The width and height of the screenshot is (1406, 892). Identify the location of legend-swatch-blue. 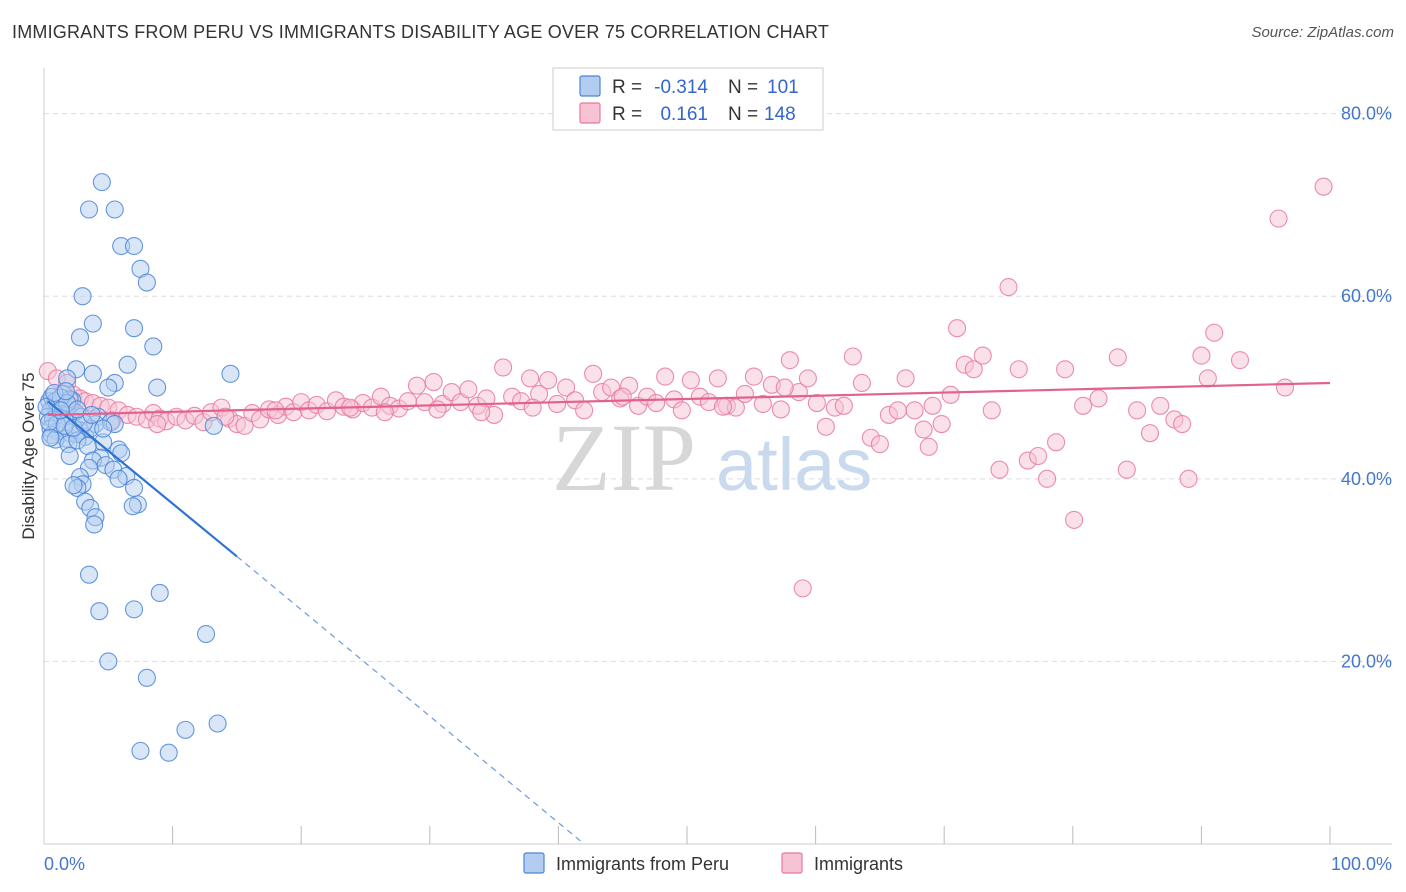
(590, 86).